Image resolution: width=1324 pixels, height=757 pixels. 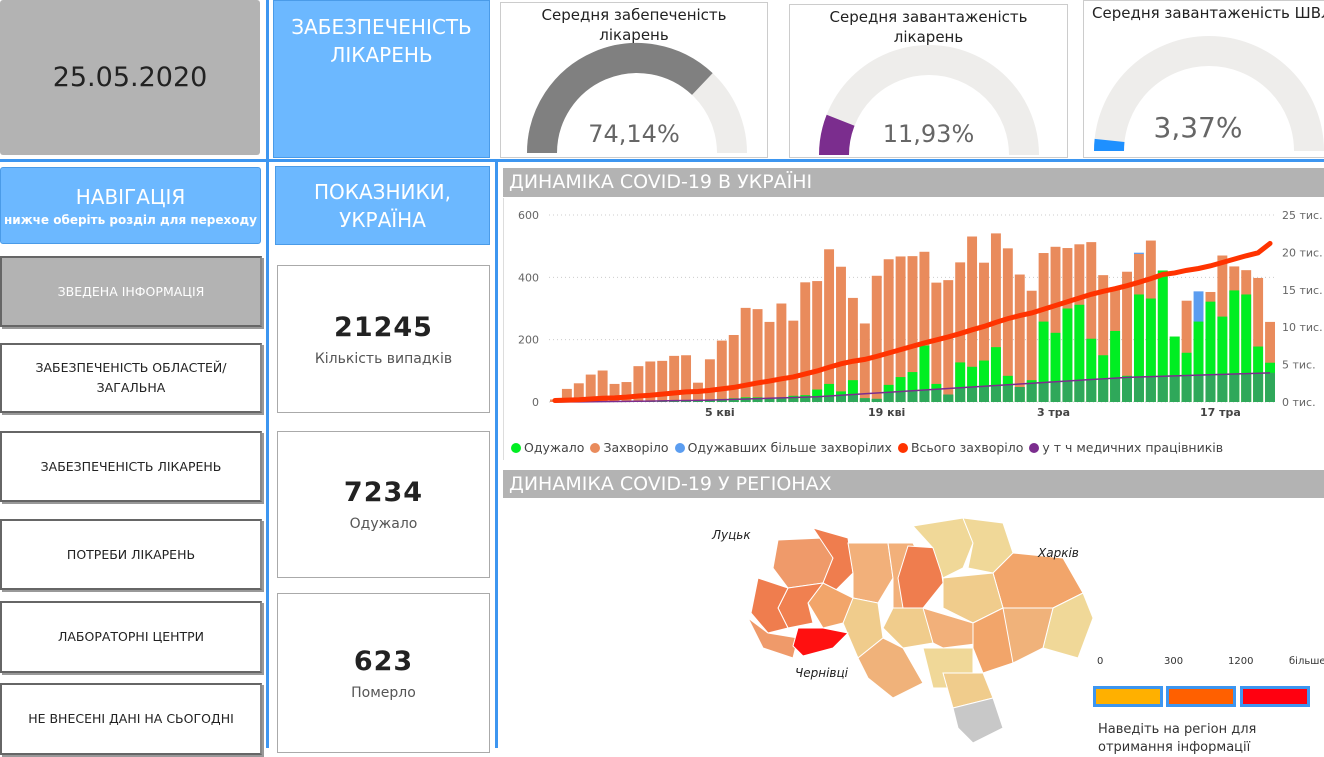 What do you see at coordinates (381, 79) in the screenshot?
I see `page-title: ЗАБЕЗПЕЧЕНІСТЬ ЛІКАРЕНЬ` at bounding box center [381, 79].